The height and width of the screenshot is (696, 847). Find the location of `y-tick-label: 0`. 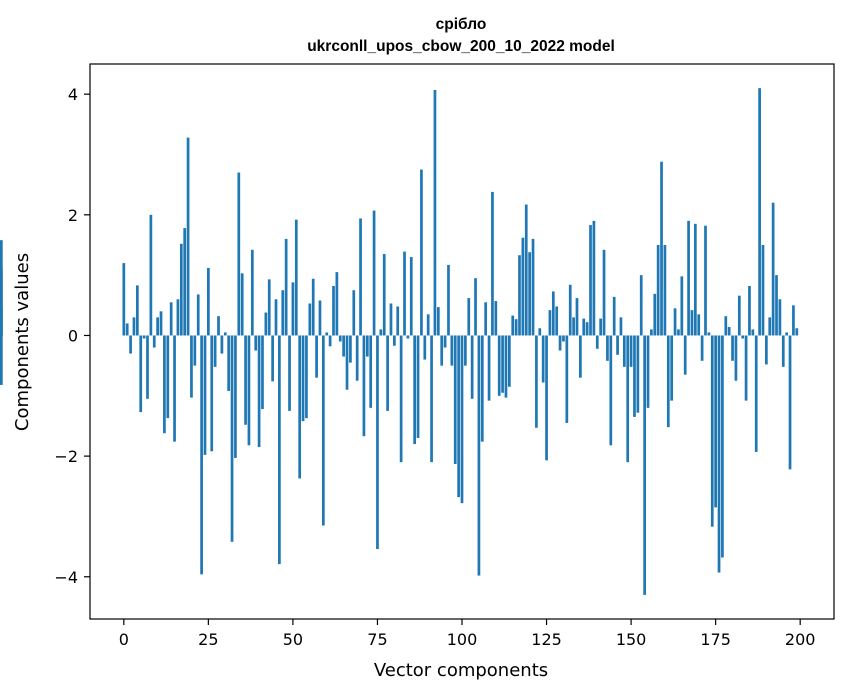

y-tick-label: 0 is located at coordinates (73, 335).